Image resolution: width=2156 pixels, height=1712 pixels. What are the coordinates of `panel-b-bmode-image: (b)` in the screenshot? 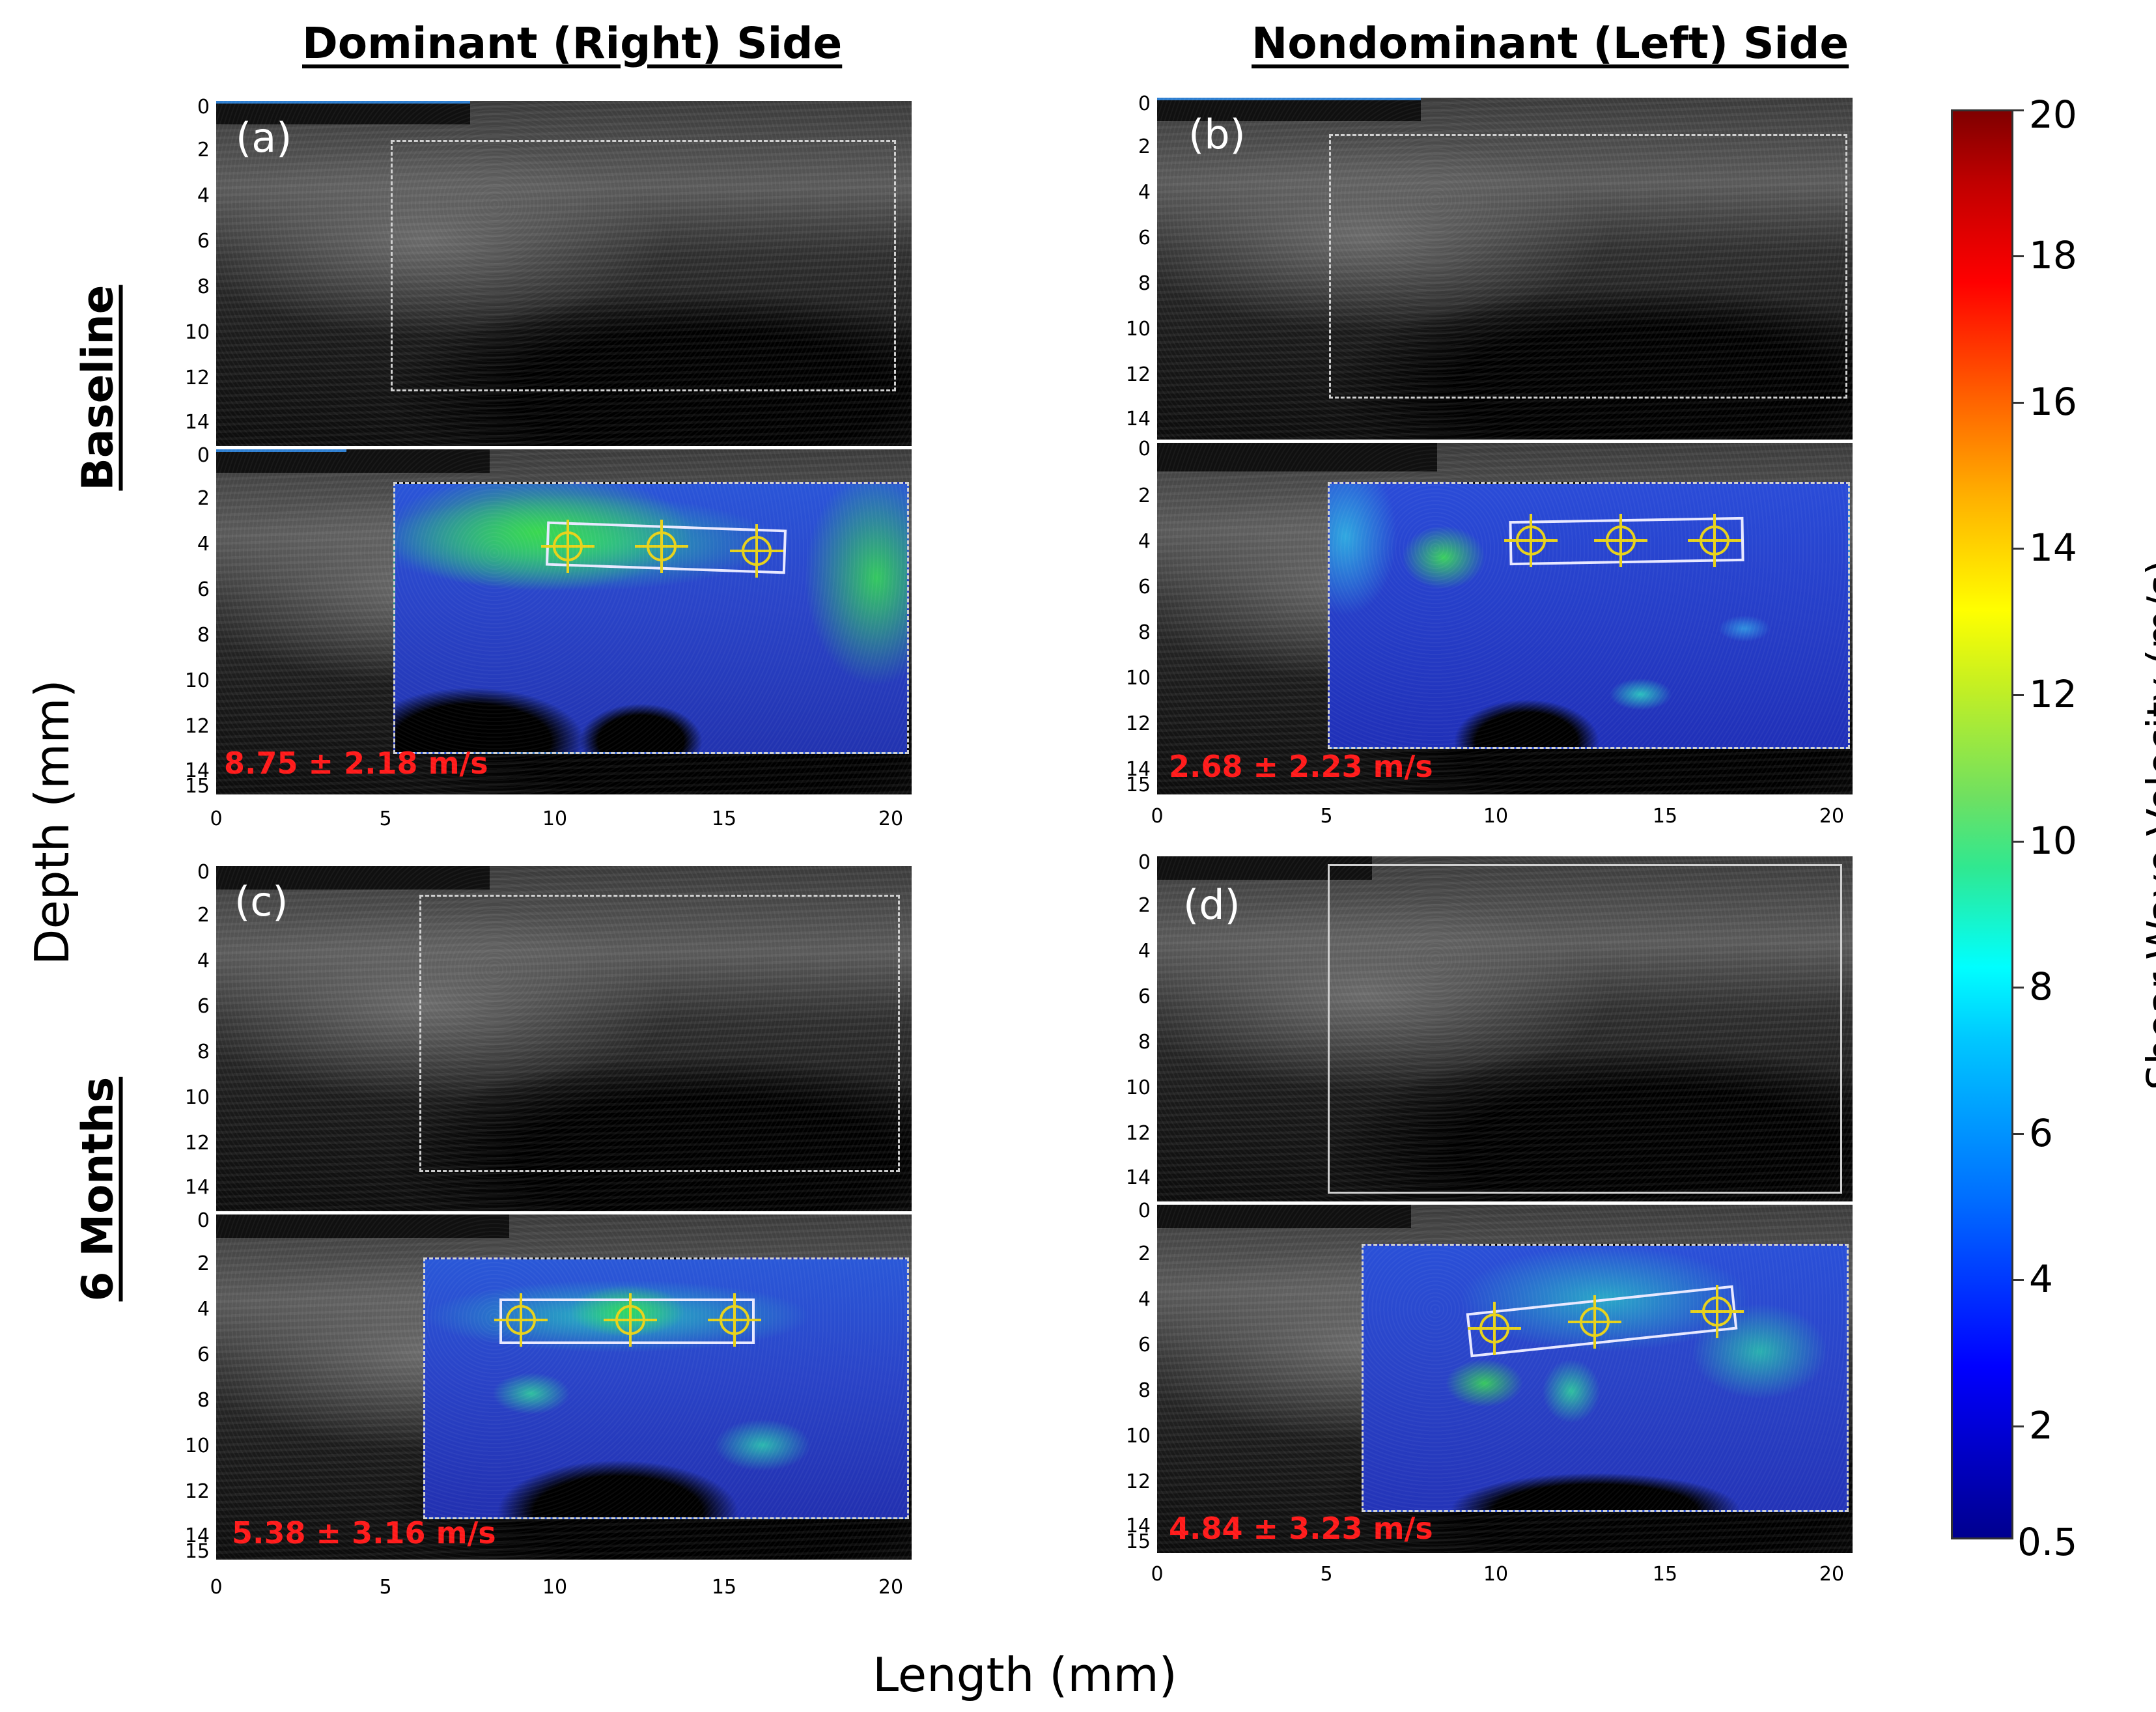 It's located at (1505, 269).